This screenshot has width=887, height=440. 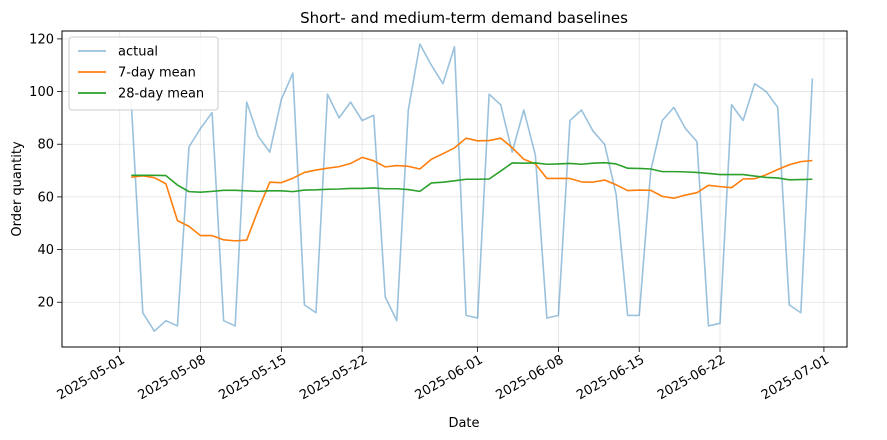 What do you see at coordinates (161, 94) in the screenshot?
I see `legend-label: 28-day mean` at bounding box center [161, 94].